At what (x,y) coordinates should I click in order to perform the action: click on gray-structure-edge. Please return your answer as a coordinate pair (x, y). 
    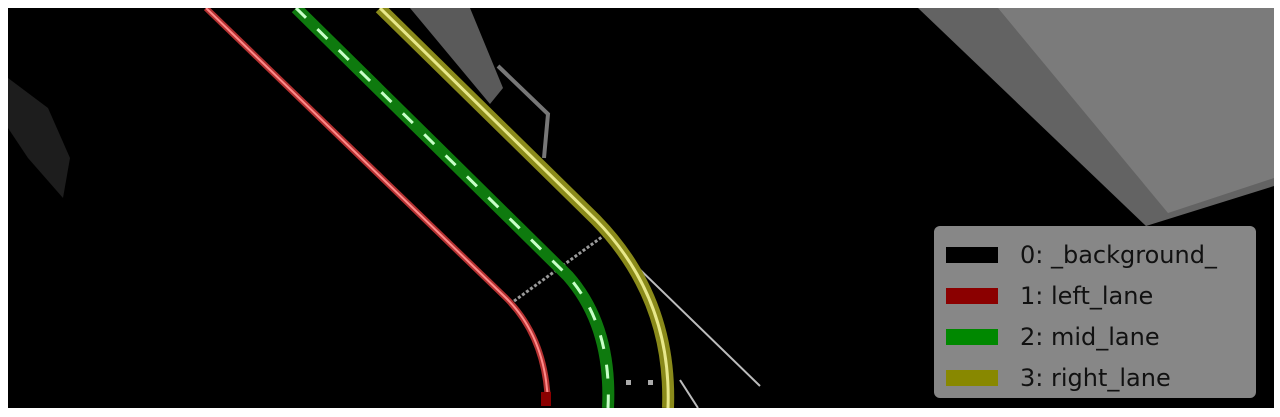
    Looking at the image, I should click on (523, 111).